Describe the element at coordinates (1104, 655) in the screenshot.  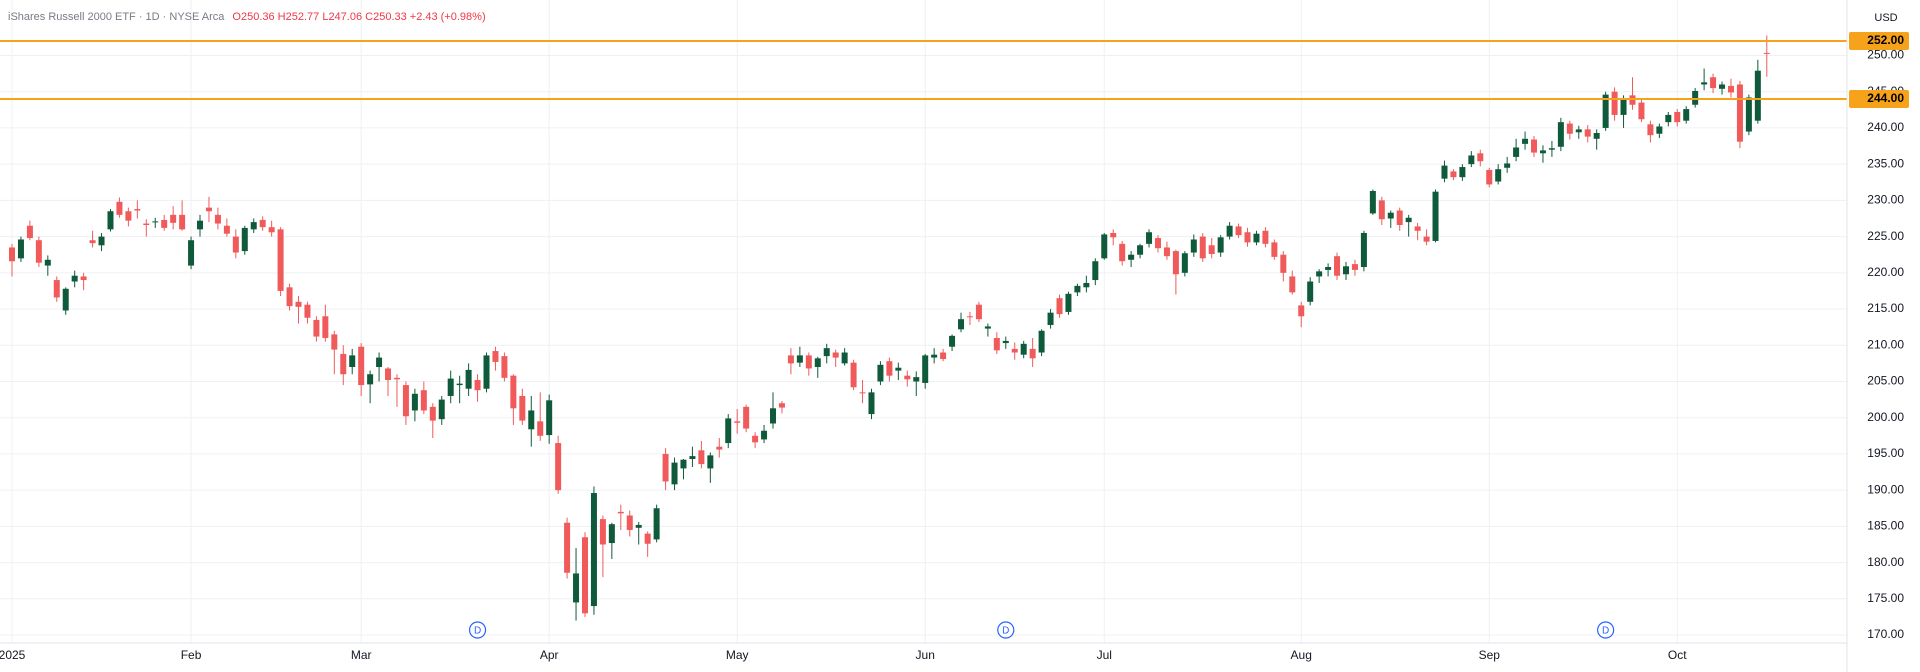
I see `x-tick-label: Jul` at that location.